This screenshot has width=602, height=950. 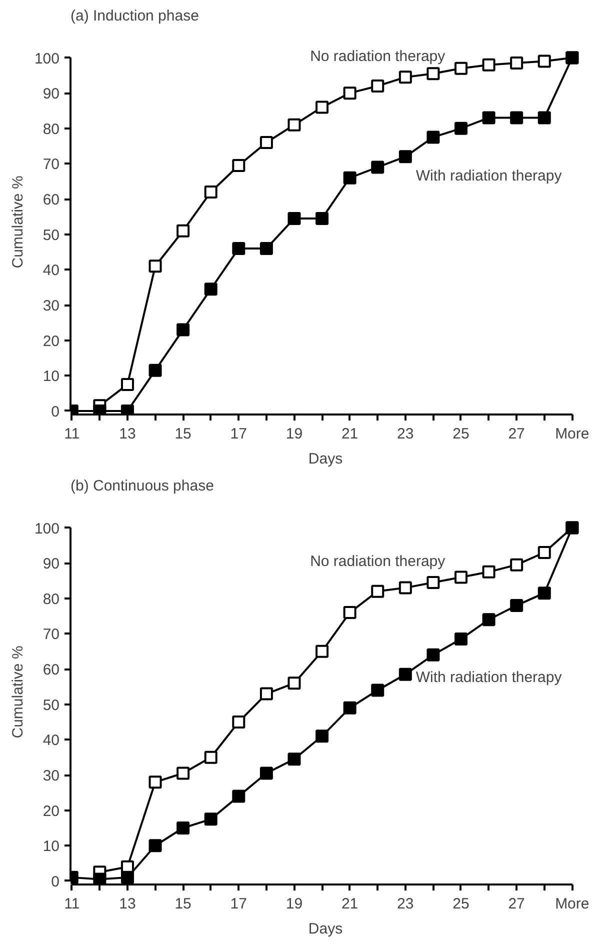 I want to click on y-tick-label: 60, so click(x=51, y=200).